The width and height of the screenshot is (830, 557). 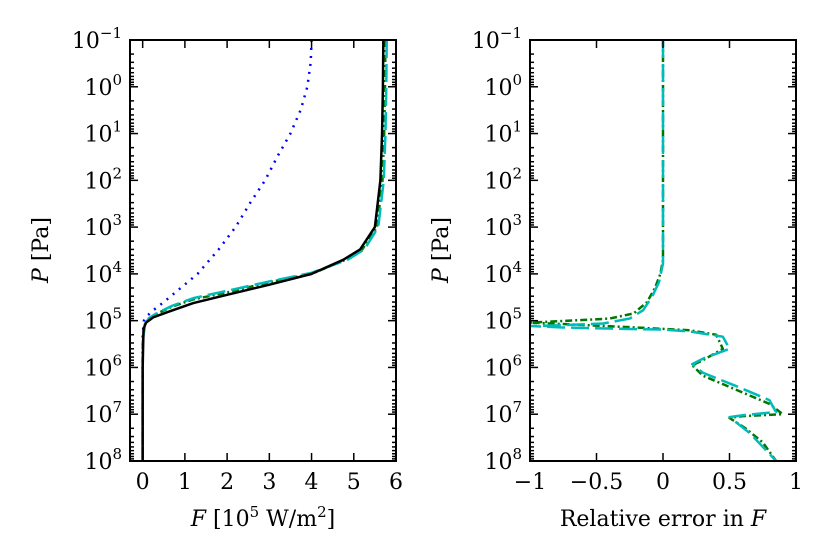 What do you see at coordinates (103, 226) in the screenshot?
I see `left-y-tick-label: 10³` at bounding box center [103, 226].